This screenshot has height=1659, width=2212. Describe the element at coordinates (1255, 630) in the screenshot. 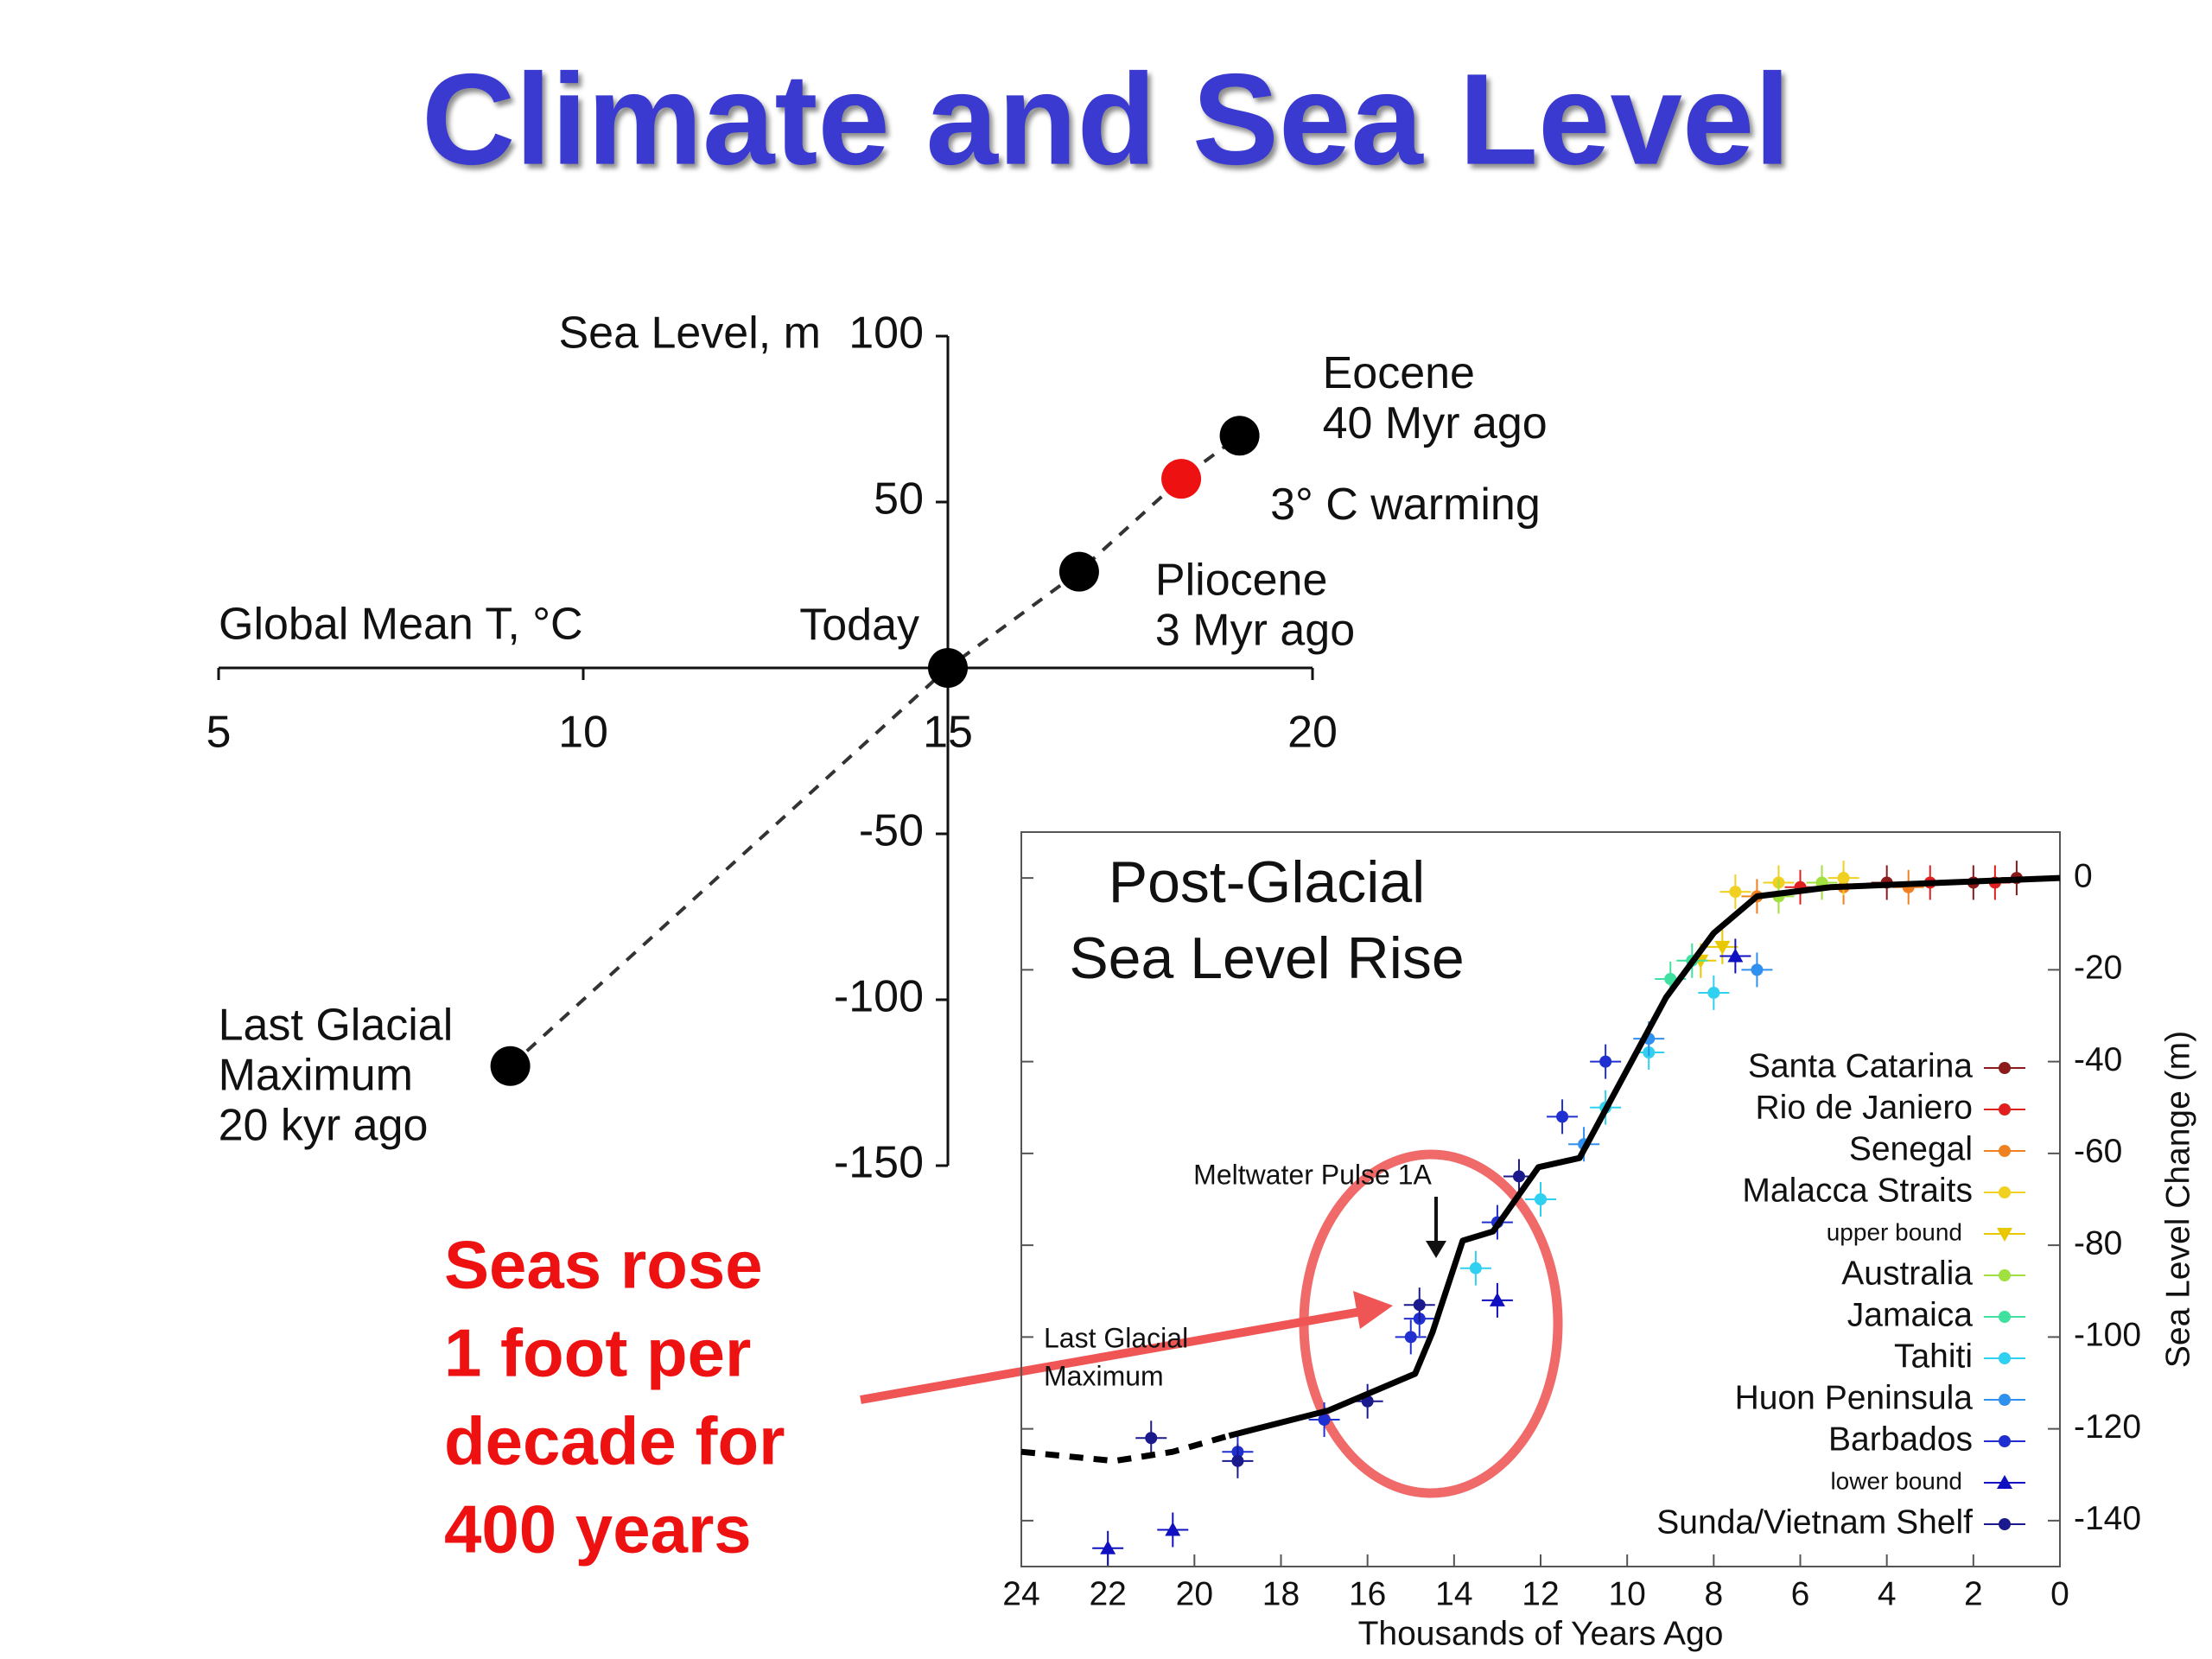

I see `point-label: 3 Myr ago` at that location.